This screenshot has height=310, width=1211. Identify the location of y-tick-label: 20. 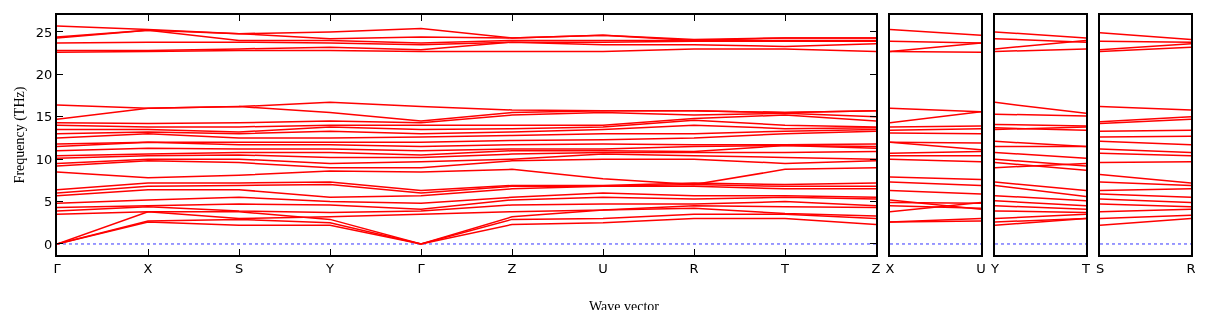
(44, 74).